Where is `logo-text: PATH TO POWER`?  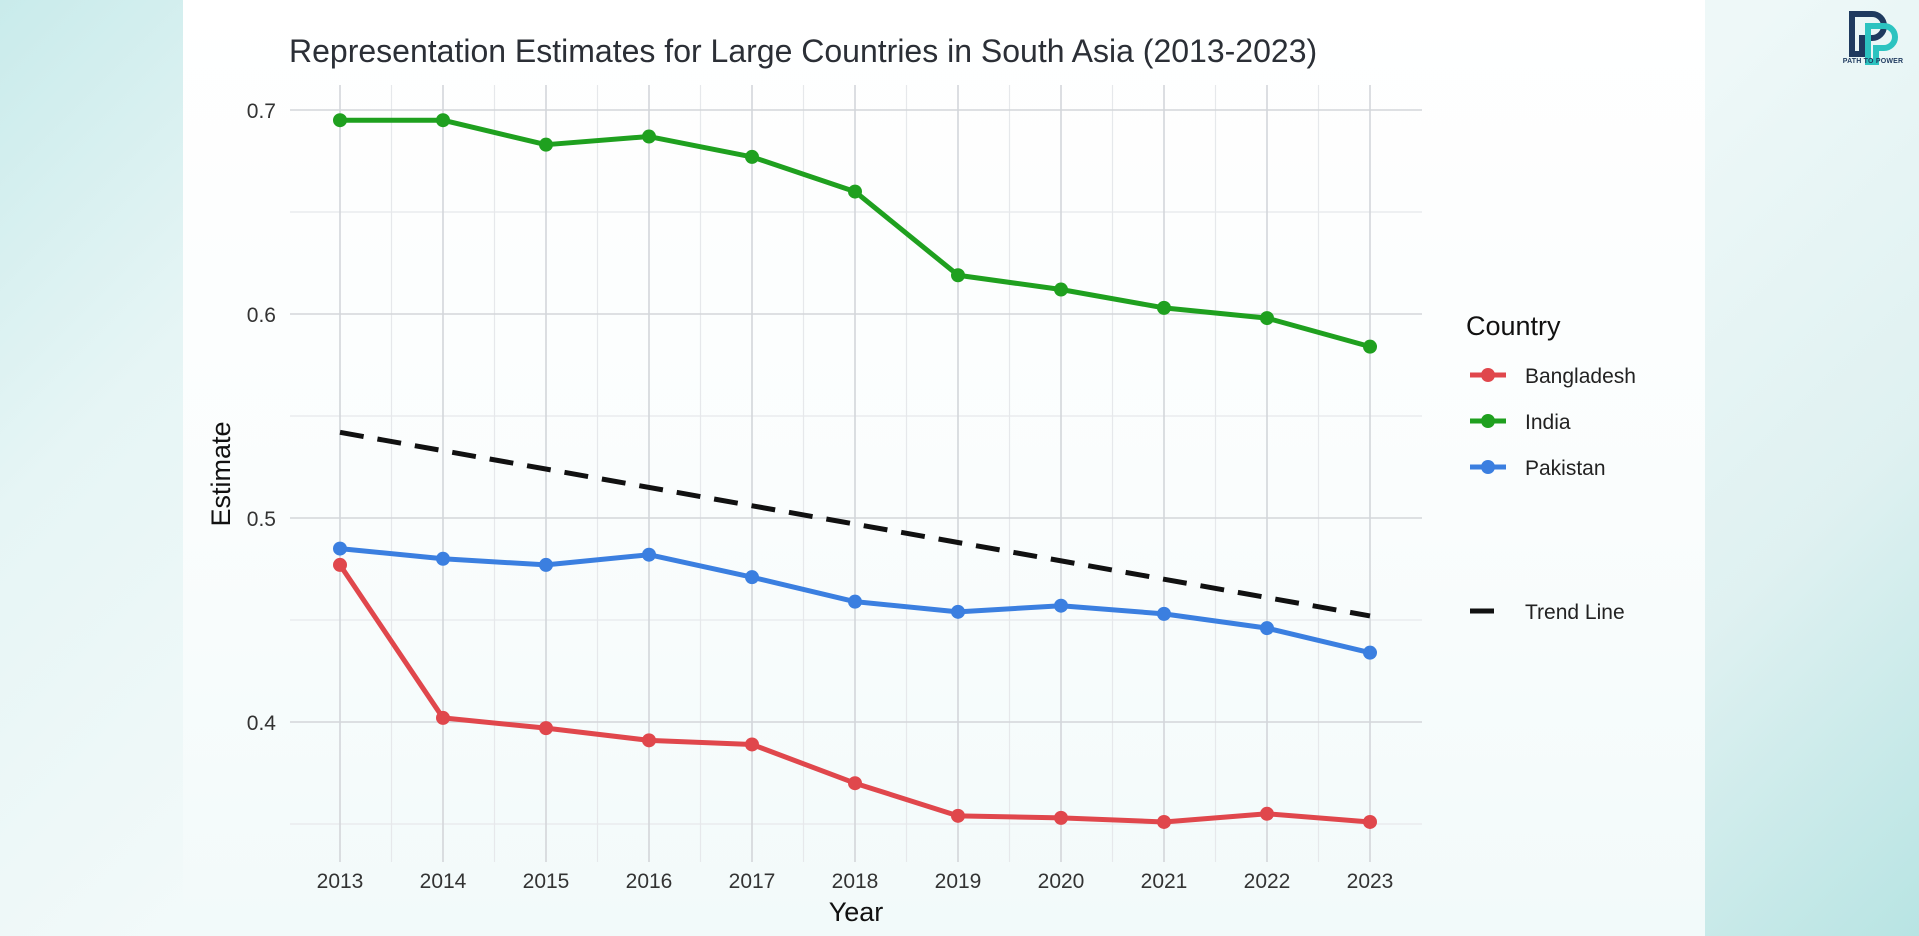
logo-text: PATH TO POWER is located at coordinates (1873, 61).